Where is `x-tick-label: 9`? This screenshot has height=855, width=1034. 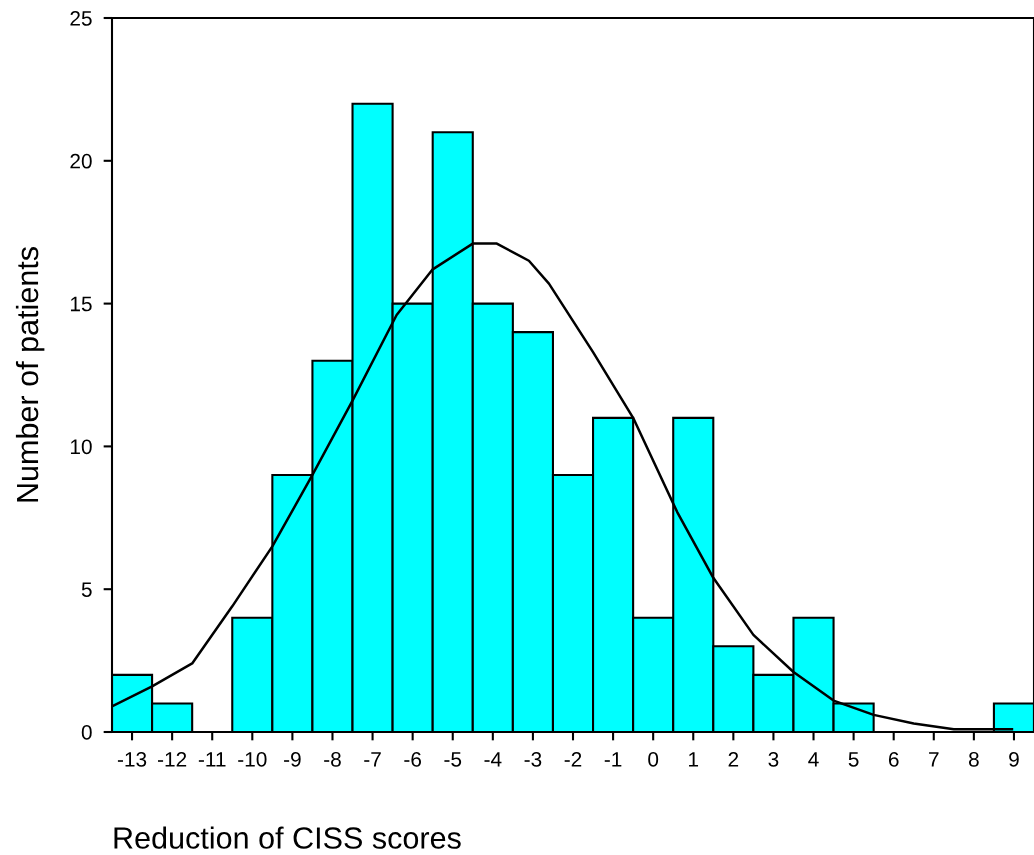
x-tick-label: 9 is located at coordinates (1014, 759).